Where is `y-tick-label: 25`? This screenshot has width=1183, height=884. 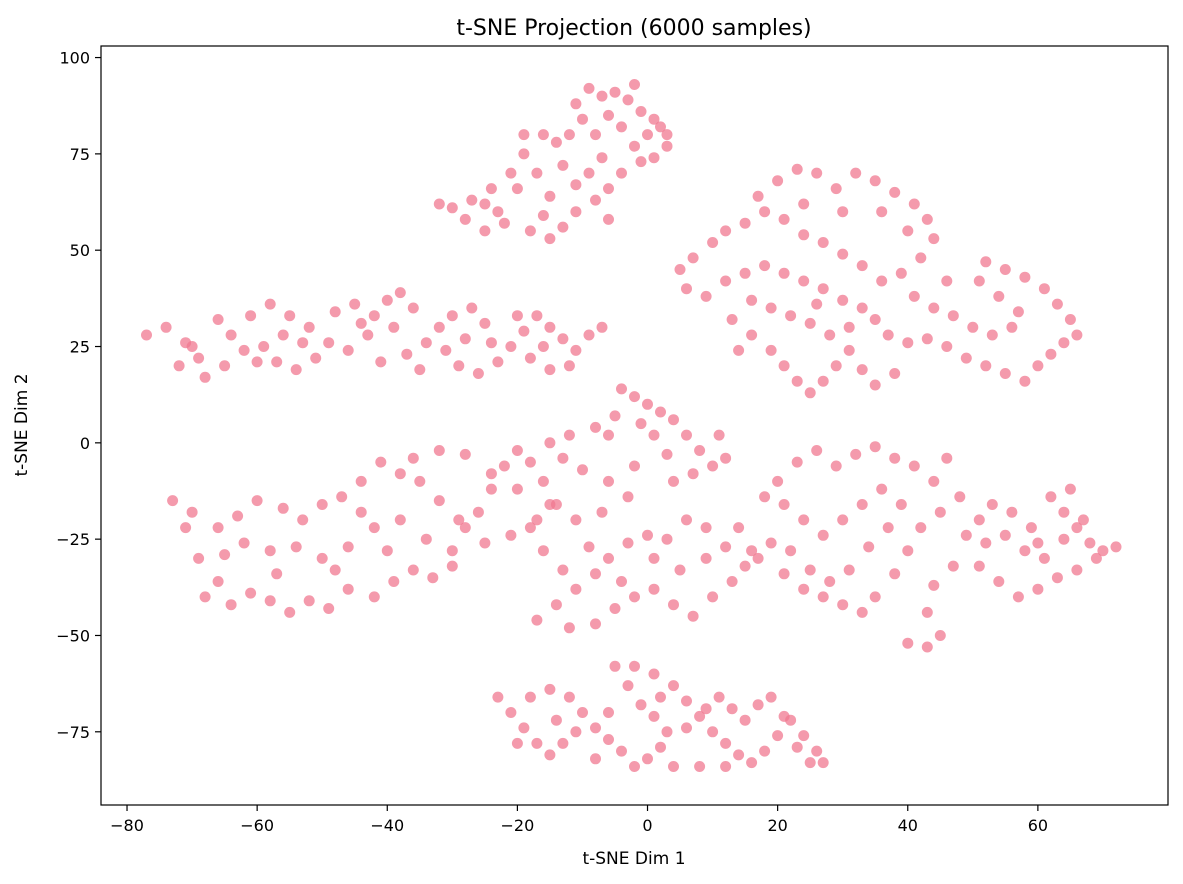
y-tick-label: 25 is located at coordinates (80, 347).